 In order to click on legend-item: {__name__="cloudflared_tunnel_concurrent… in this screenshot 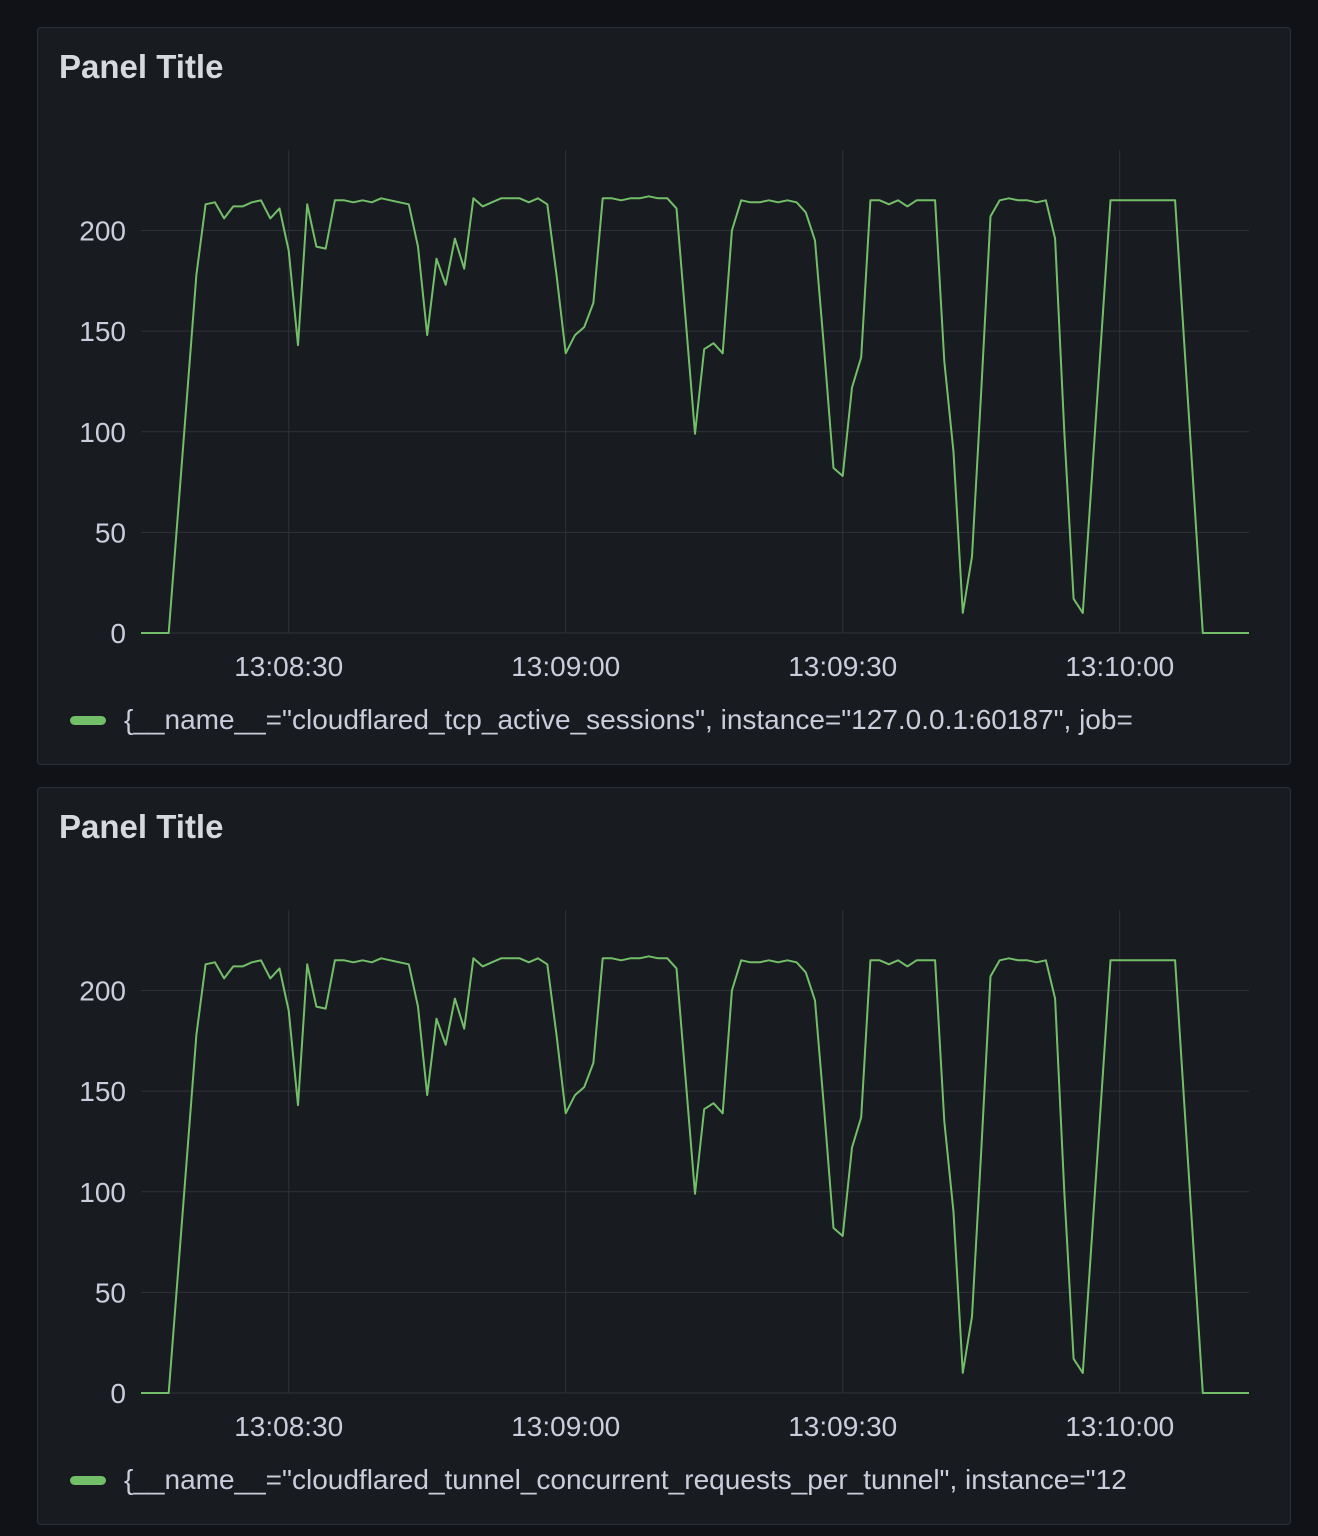, I will do `click(669, 1480)`.